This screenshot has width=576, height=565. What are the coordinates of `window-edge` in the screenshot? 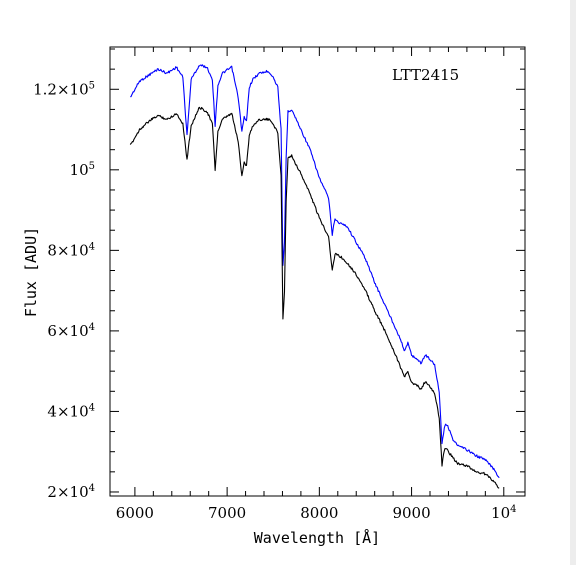 It's located at (573, 282).